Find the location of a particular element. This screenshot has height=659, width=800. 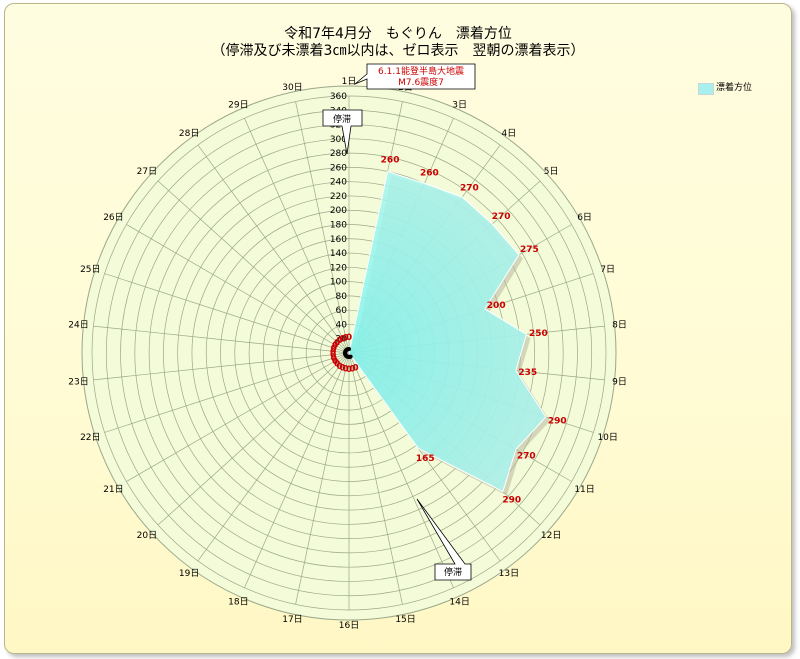

category-label: 17日 is located at coordinates (292, 619).